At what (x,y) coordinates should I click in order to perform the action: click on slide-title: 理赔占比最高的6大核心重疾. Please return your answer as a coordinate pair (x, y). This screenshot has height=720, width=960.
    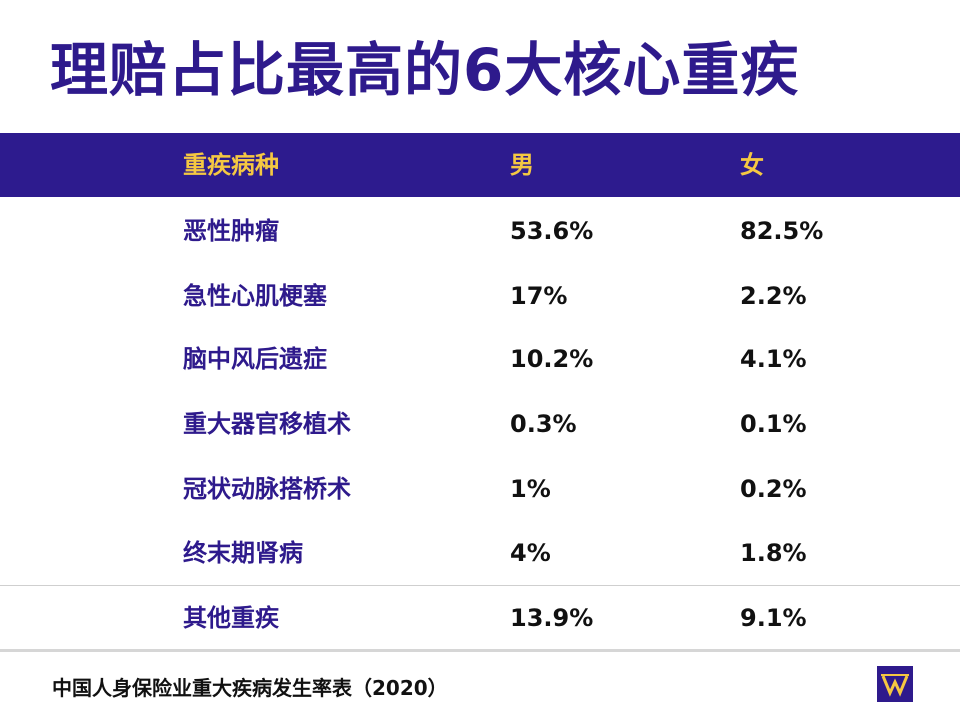
    Looking at the image, I should click on (425, 70).